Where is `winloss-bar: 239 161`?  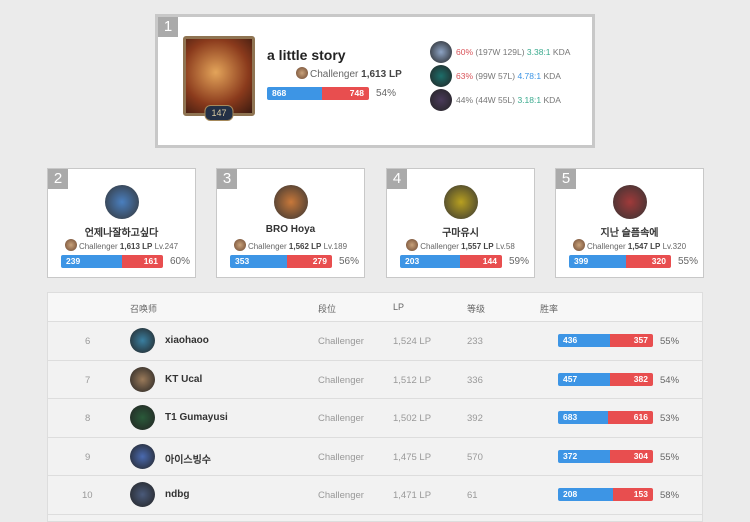 winloss-bar: 239 161 is located at coordinates (112, 261).